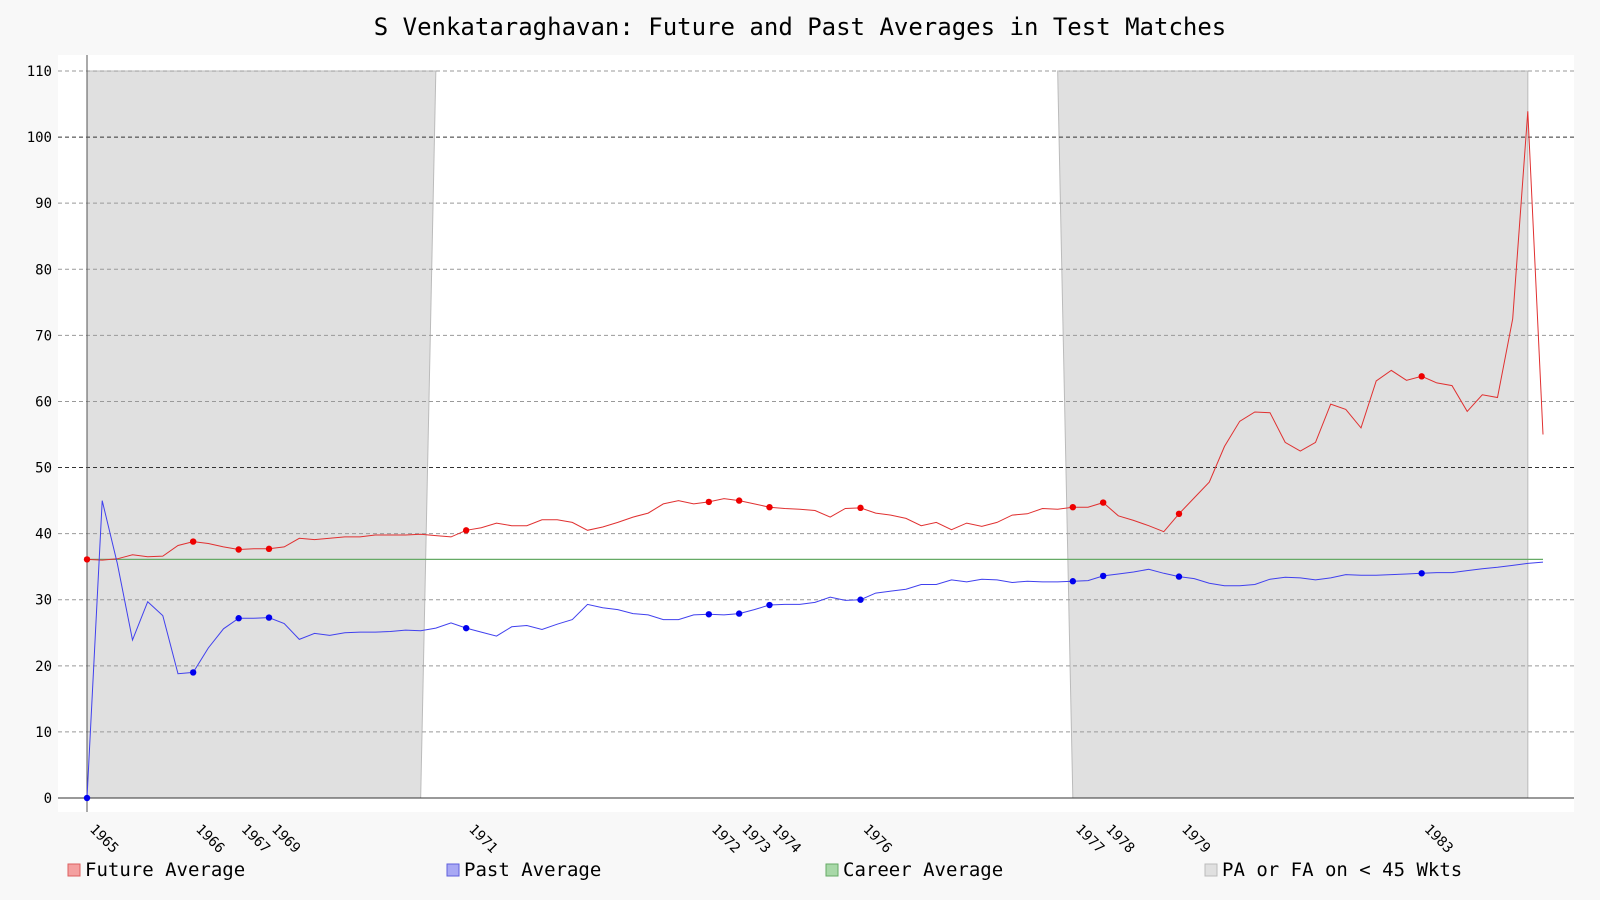 The width and height of the screenshot is (1600, 900). I want to click on x-tick-label: 1979, so click(1195, 839).